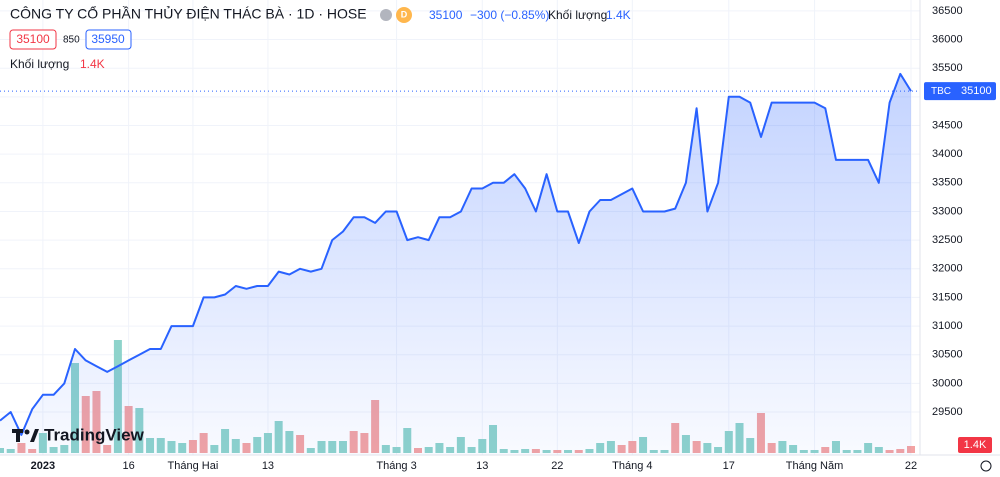 The image size is (1000, 477). What do you see at coordinates (618, 15) in the screenshot?
I see `volume-value: 1.4K` at bounding box center [618, 15].